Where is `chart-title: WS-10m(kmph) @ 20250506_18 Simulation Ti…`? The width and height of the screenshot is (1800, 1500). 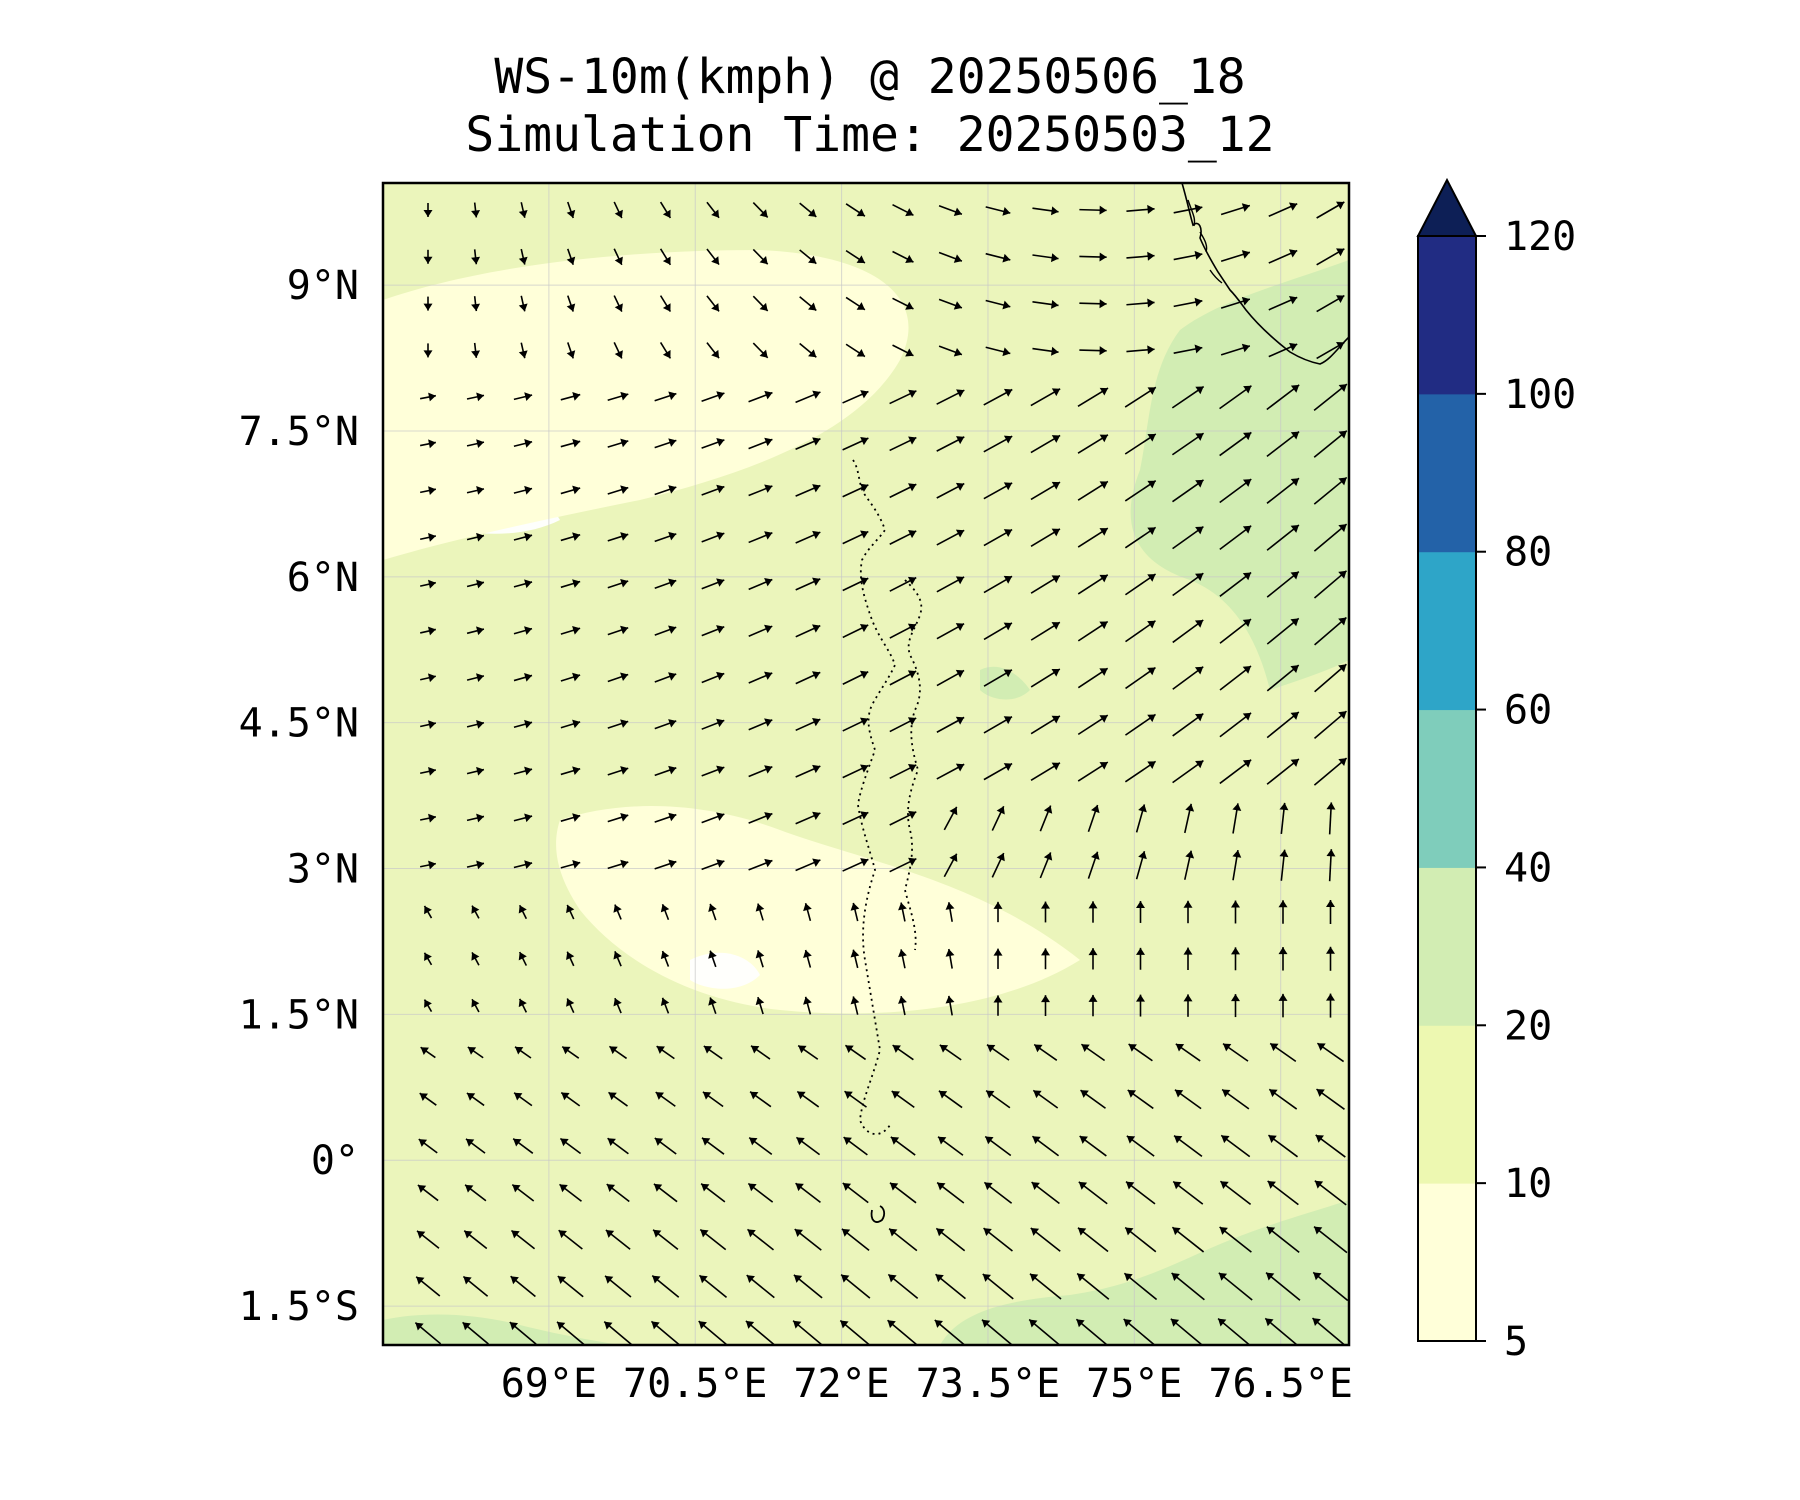
chart-title: WS-10m(kmph) @ 20250506_18 Simulation Ti… is located at coordinates (870, 106).